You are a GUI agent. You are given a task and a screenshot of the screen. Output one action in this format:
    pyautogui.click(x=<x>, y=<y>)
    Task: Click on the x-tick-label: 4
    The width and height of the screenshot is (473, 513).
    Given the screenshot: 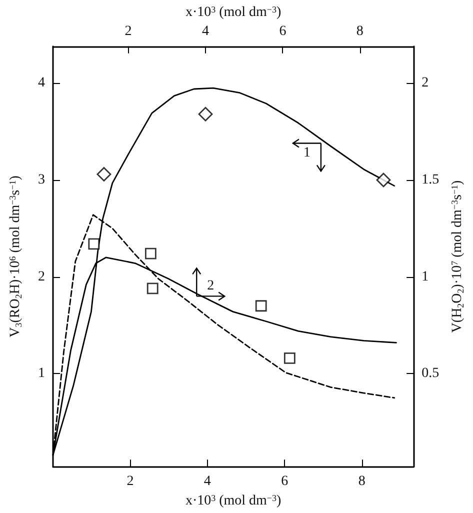 What is the action you would take?
    pyautogui.click(x=207, y=482)
    